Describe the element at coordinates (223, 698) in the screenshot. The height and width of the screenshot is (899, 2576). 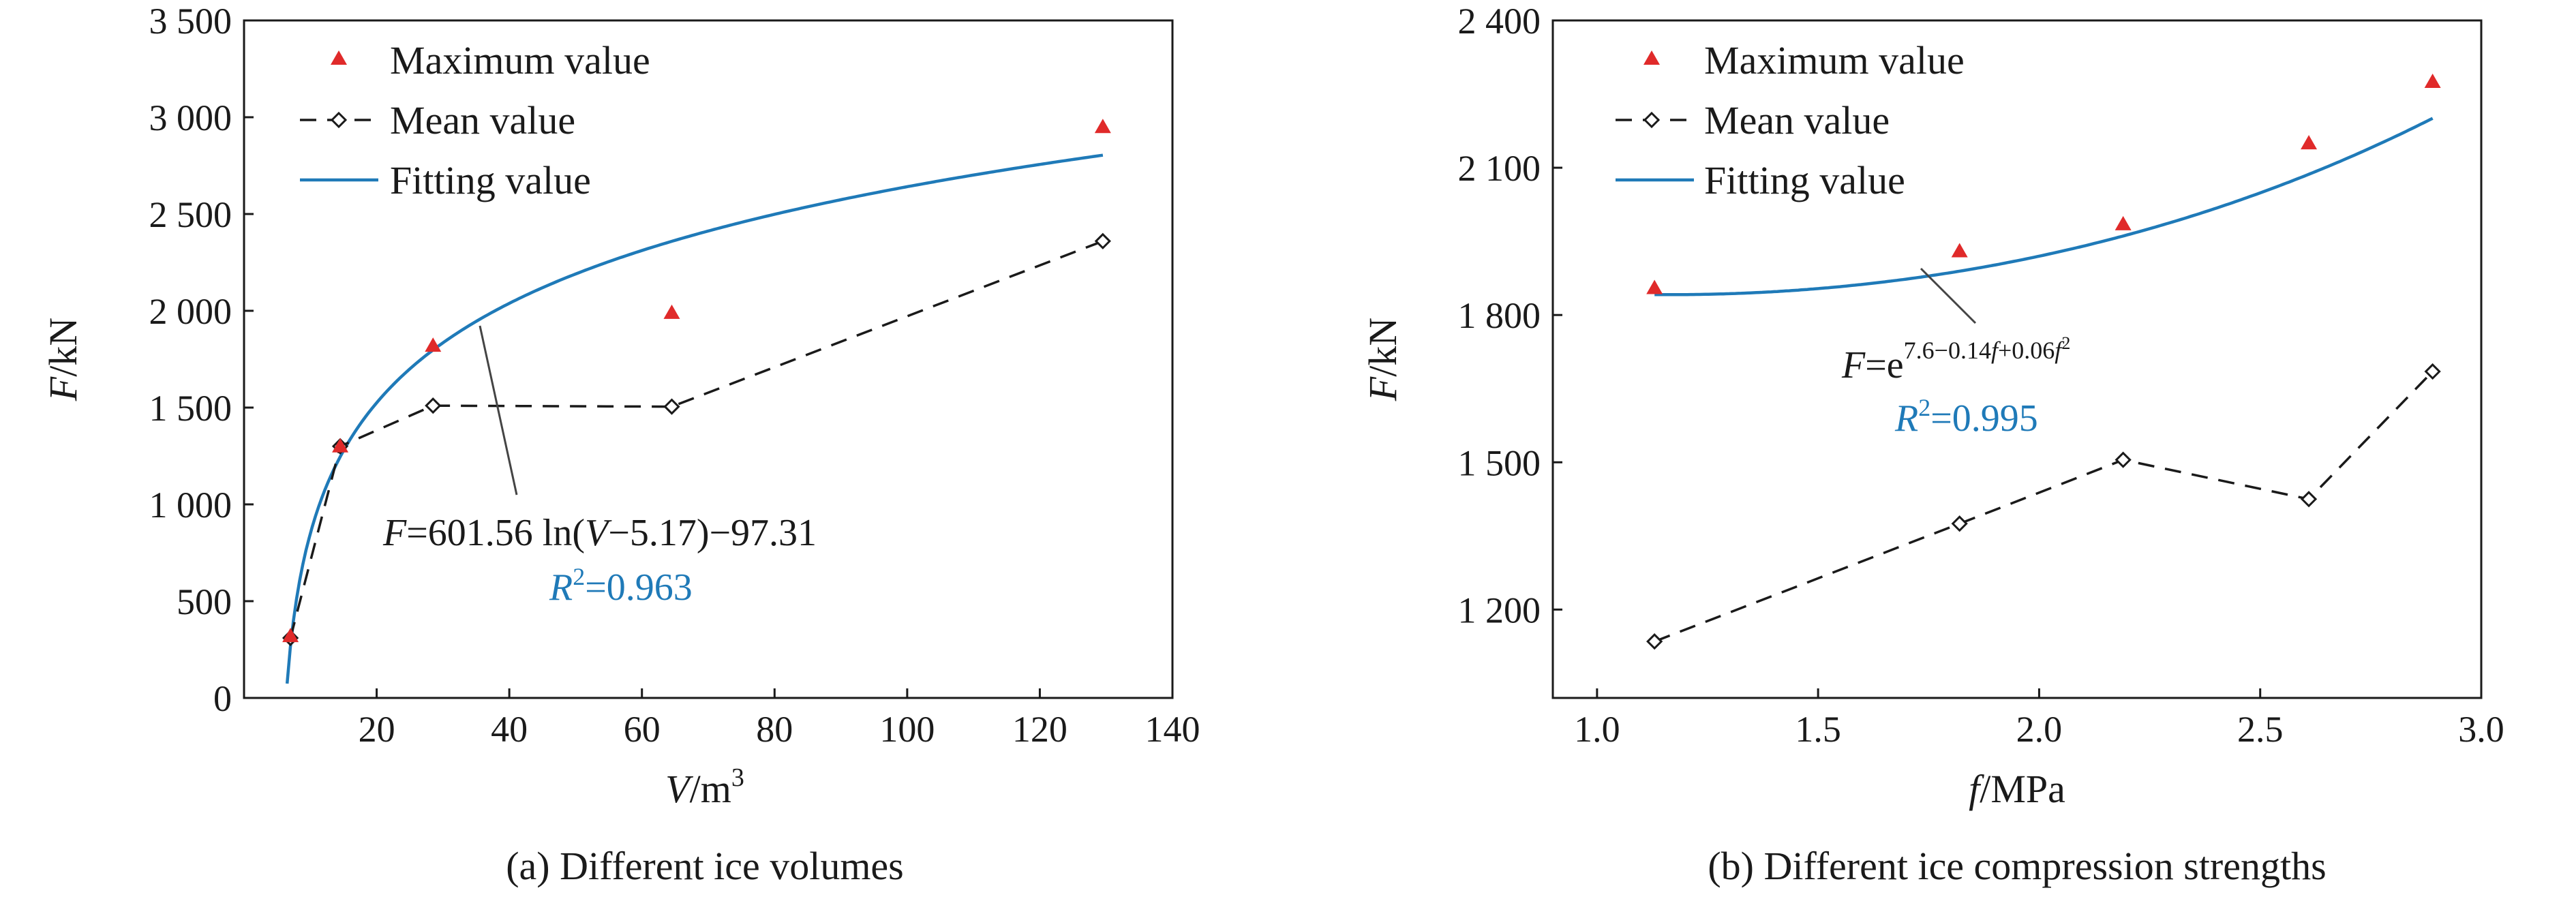
I see `y-tick-label: 0` at that location.